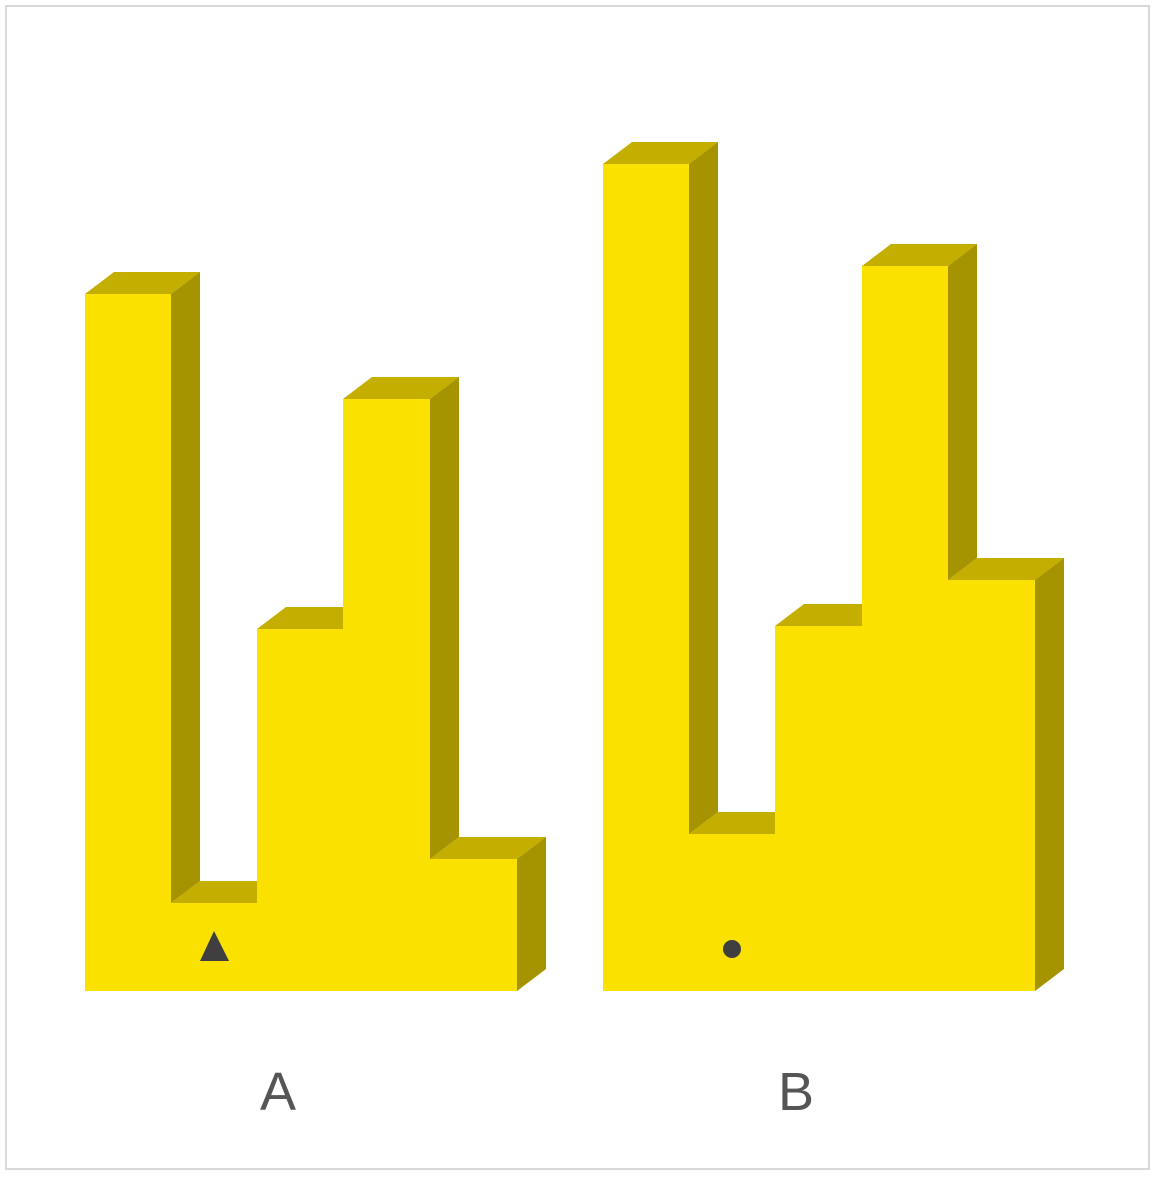  Describe the element at coordinates (796, 1092) in the screenshot. I see `figure-b-label: B` at that location.